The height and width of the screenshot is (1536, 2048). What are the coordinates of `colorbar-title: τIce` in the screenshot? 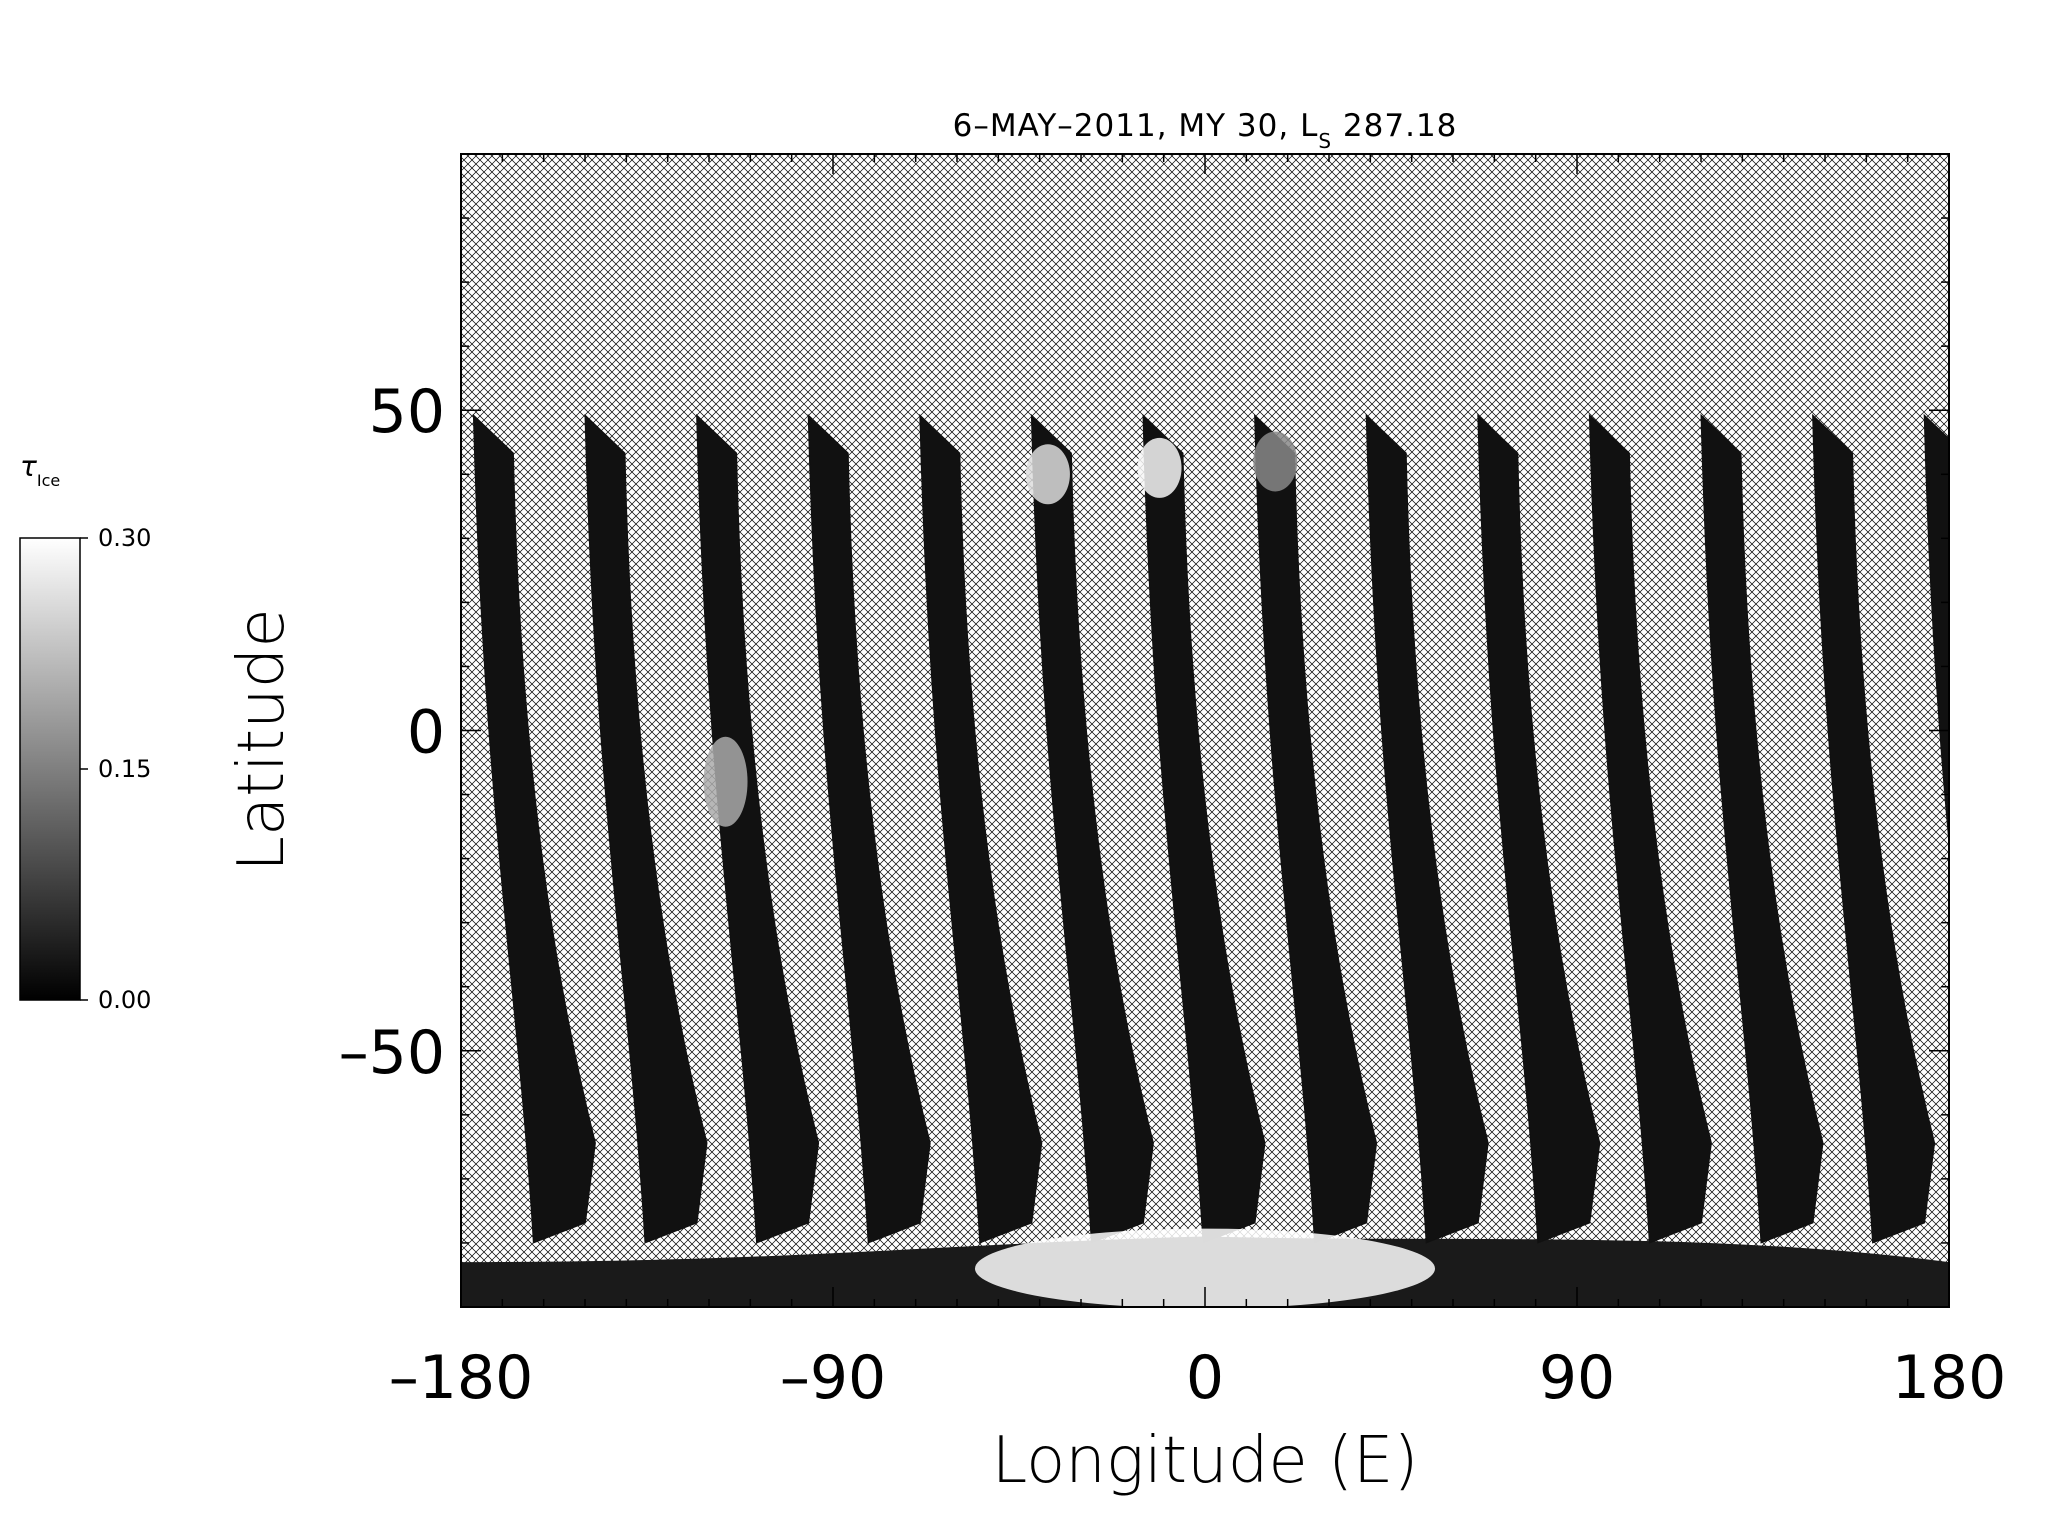 It's located at (40, 470).